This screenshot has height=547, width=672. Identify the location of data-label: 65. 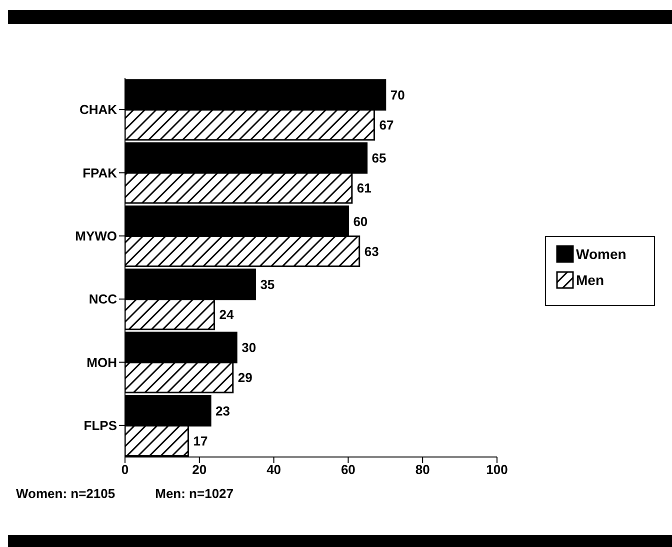
(379, 158).